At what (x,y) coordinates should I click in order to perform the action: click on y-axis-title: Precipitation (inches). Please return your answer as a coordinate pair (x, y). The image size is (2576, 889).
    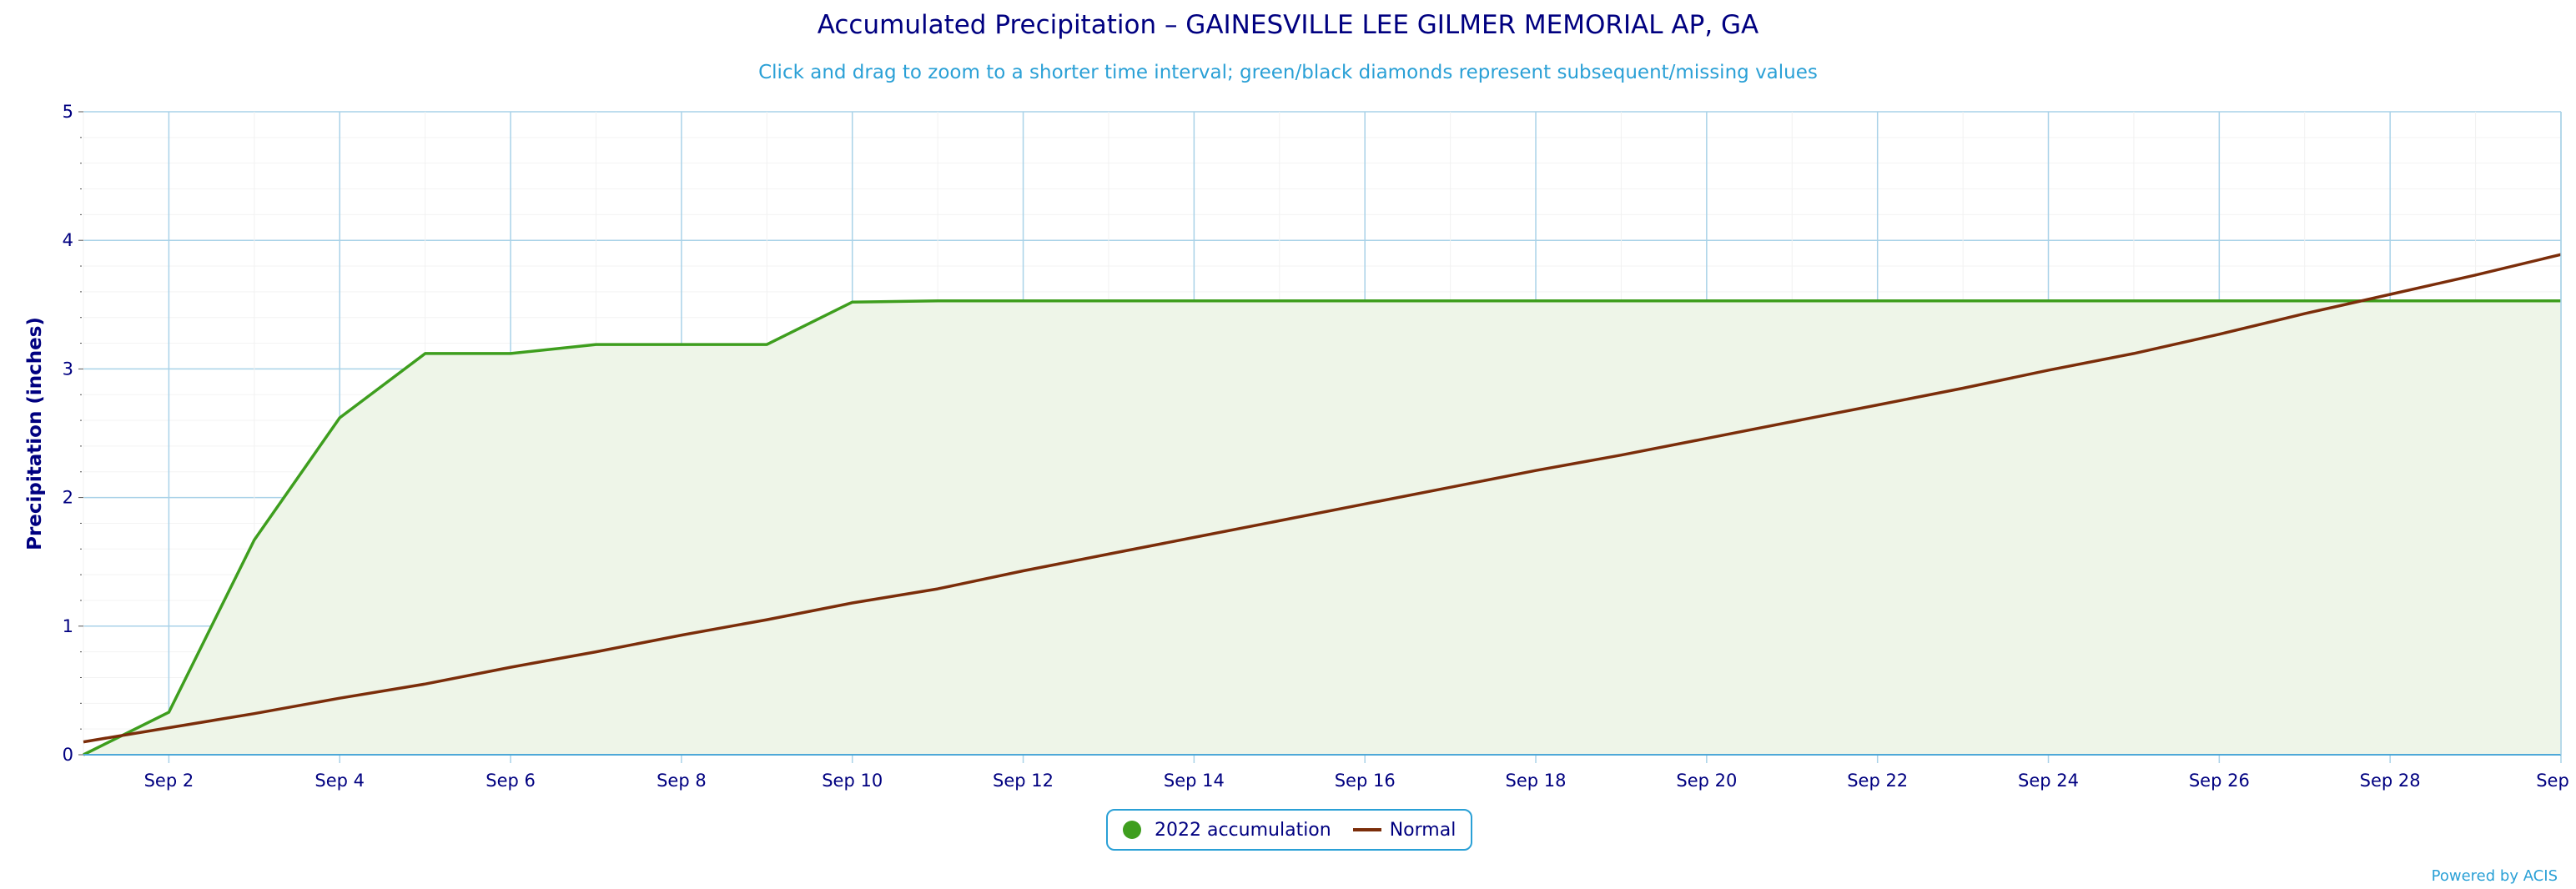
    Looking at the image, I should click on (35, 433).